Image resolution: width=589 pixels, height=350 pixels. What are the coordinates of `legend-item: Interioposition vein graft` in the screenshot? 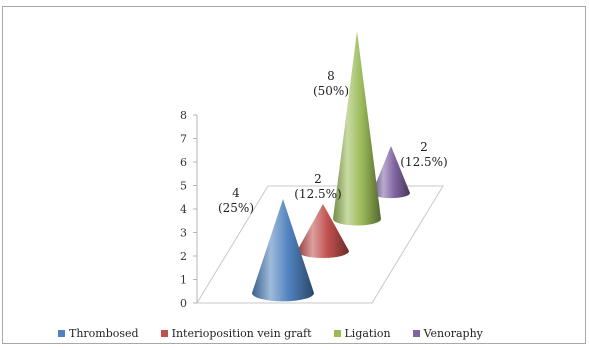 It's located at (236, 333).